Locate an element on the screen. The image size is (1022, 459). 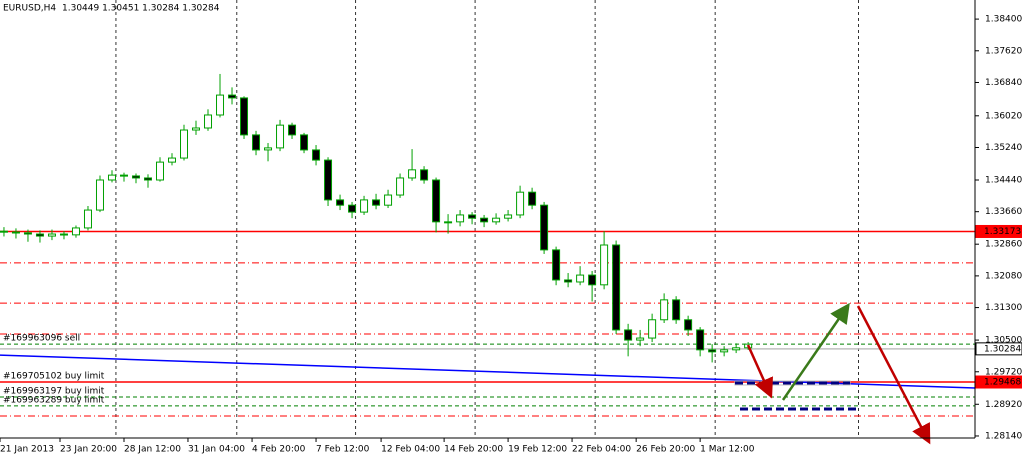
price-box is located at coordinates (998, 231).